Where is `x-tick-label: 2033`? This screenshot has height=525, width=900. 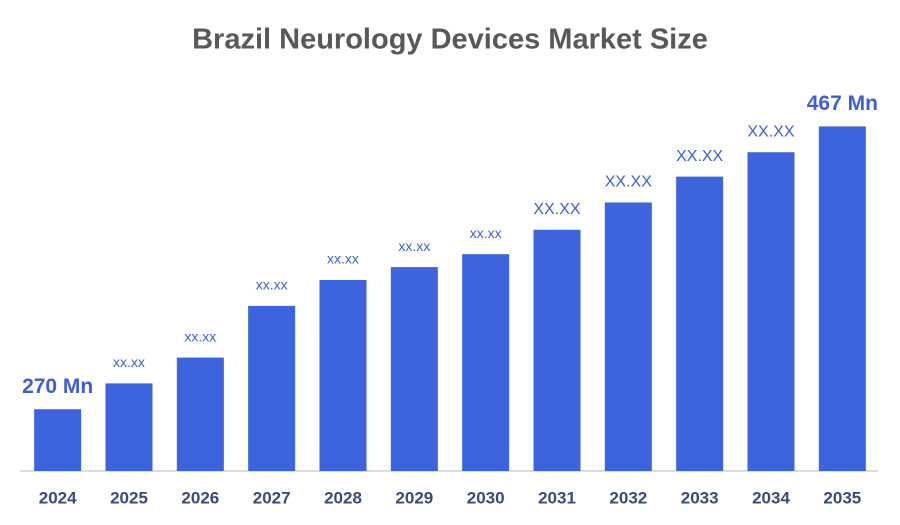 x-tick-label: 2033 is located at coordinates (700, 497).